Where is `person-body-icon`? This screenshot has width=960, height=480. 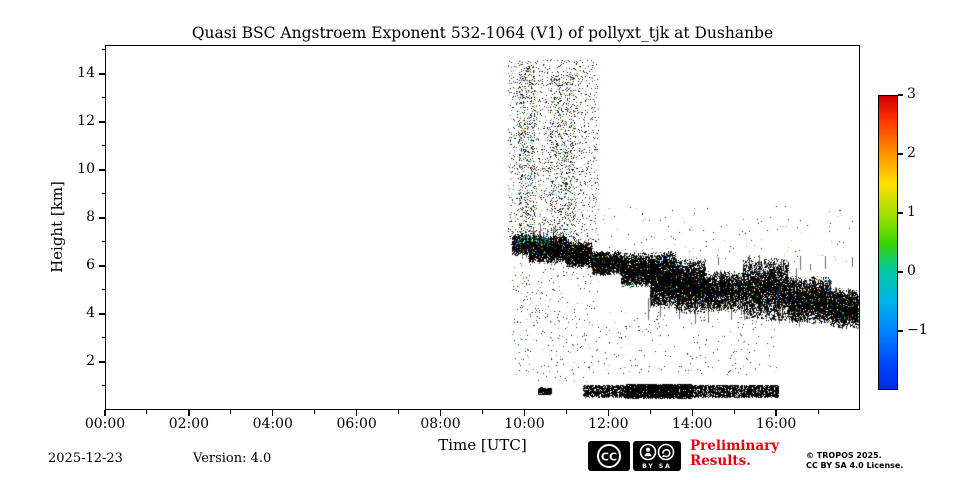
person-body-icon is located at coordinates (648, 454).